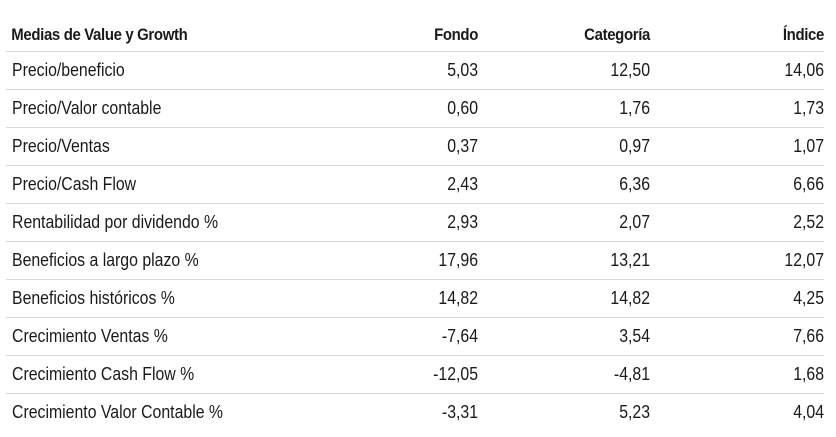  I want to click on categoria-value: 3,54, so click(634, 336).